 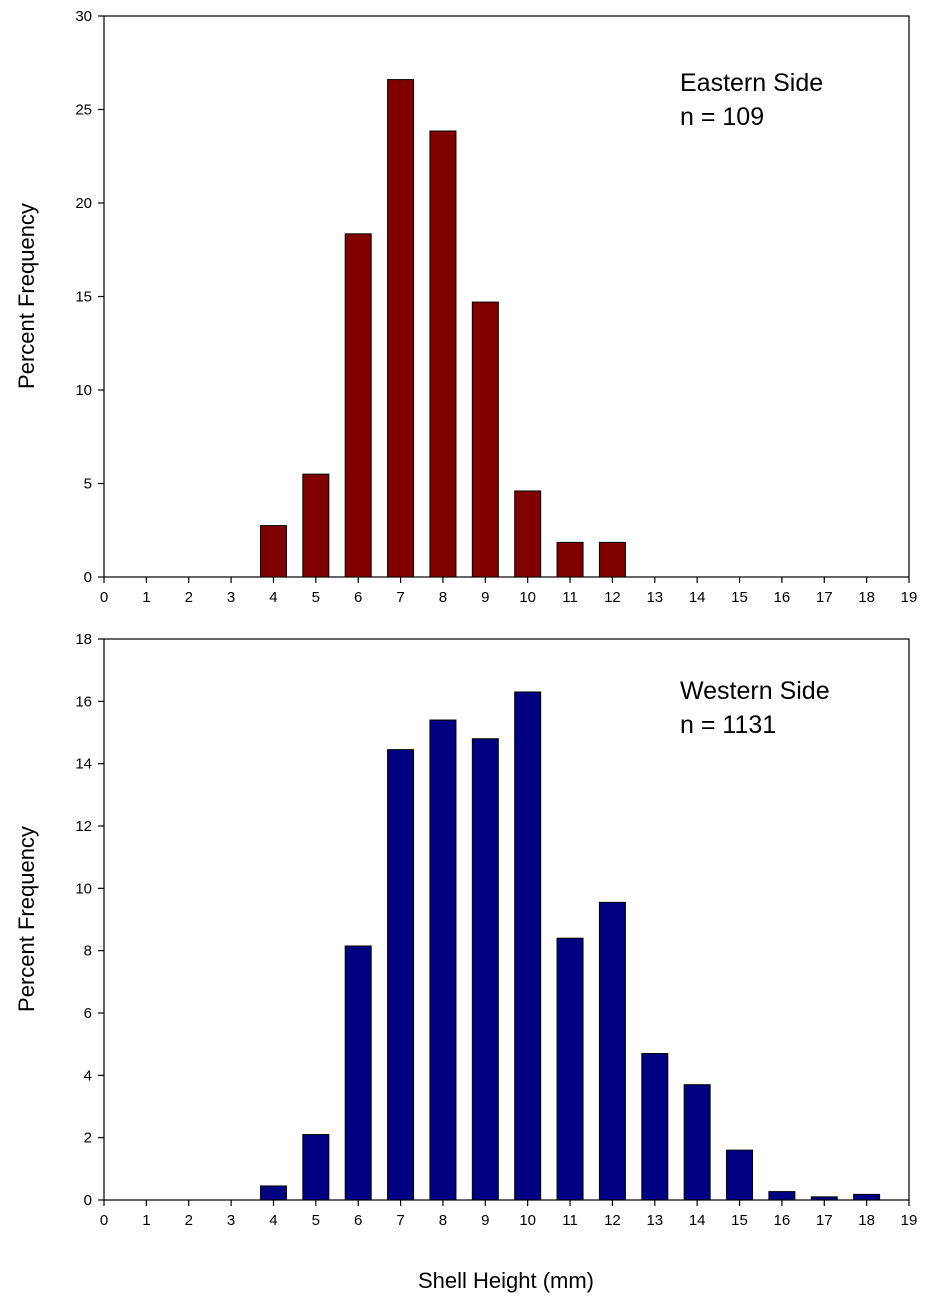 What do you see at coordinates (88, 1013) in the screenshot?
I see `y-tick-label: 6` at bounding box center [88, 1013].